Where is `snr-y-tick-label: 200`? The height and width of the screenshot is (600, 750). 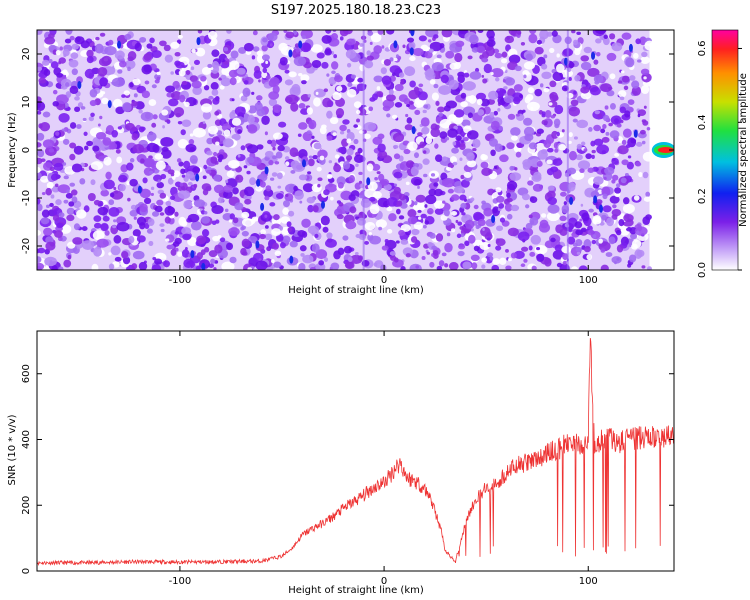
snr-y-tick-label: 200 is located at coordinates (26, 505).